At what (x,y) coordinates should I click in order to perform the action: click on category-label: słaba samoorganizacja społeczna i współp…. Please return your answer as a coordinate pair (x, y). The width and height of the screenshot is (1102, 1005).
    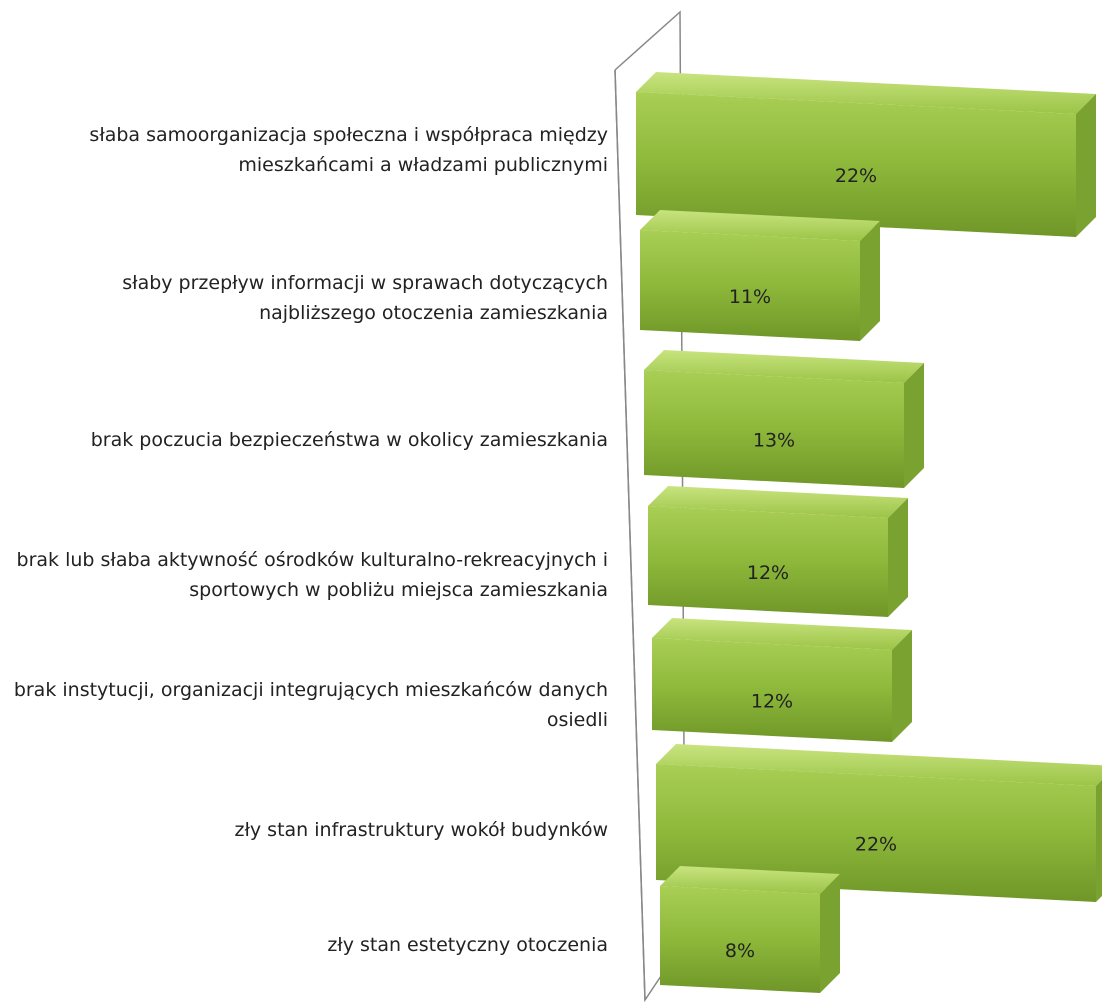
    Looking at the image, I should click on (348, 150).